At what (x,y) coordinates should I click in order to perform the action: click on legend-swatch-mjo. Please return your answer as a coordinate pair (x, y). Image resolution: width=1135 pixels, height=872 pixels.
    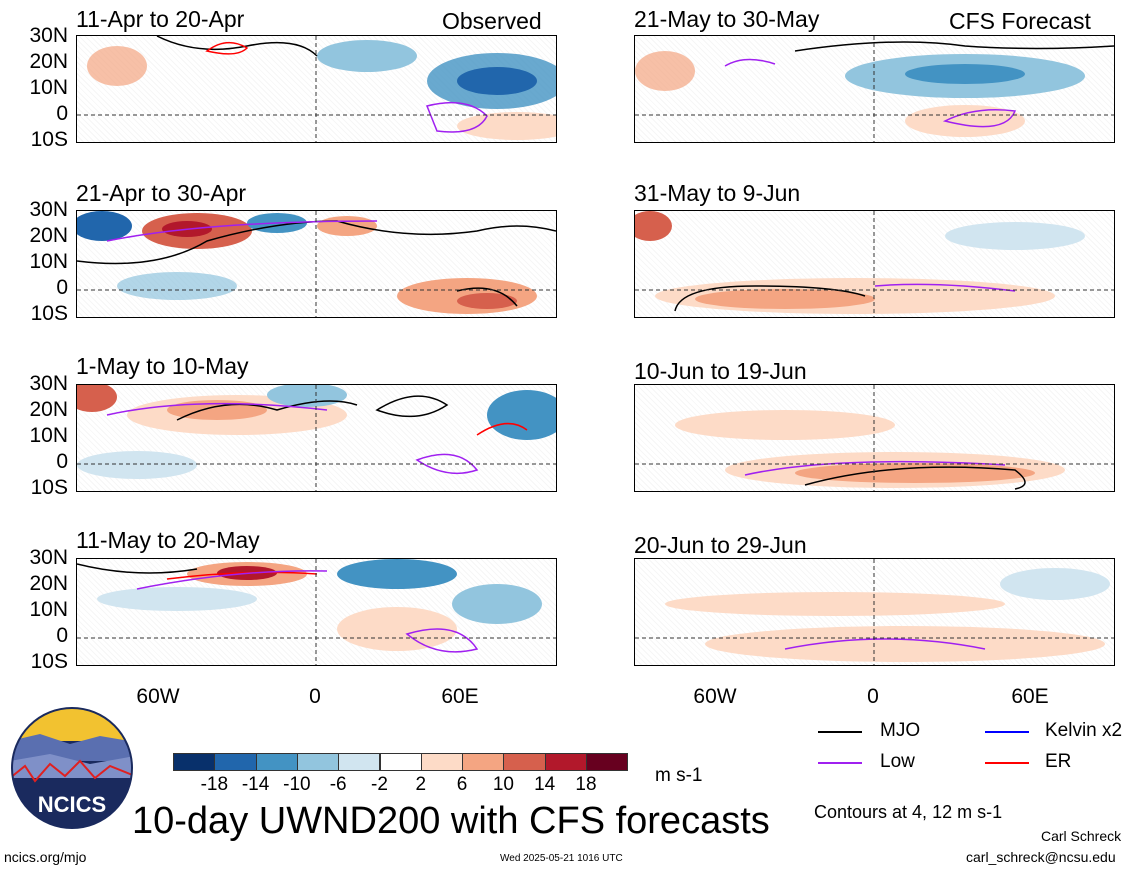
    Looking at the image, I should click on (840, 732).